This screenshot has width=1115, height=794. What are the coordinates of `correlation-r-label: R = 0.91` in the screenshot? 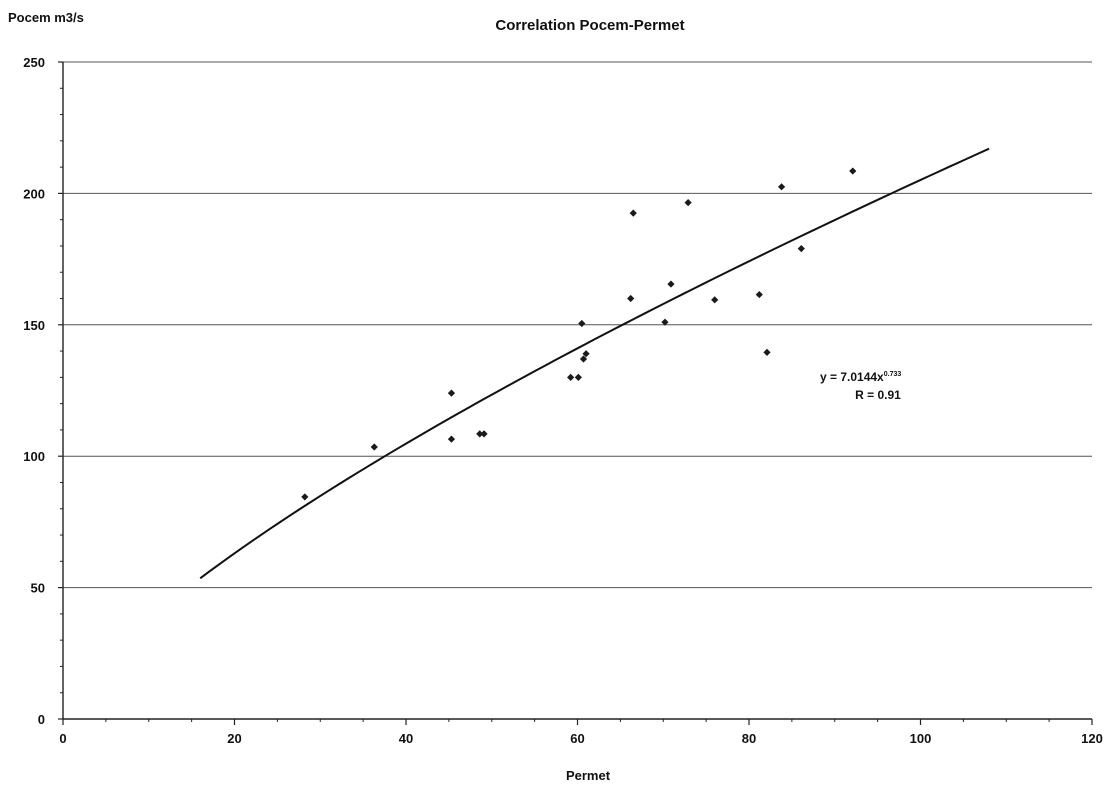 It's located at (878, 395).